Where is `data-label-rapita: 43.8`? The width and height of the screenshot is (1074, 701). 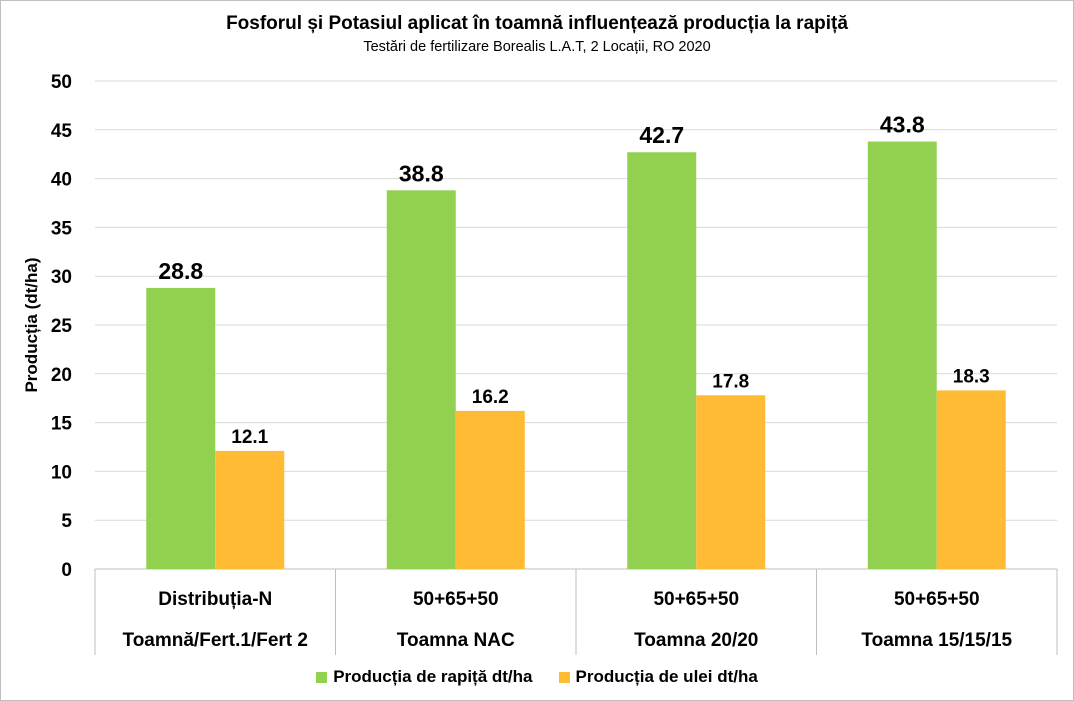
data-label-rapita: 43.8 is located at coordinates (902, 125).